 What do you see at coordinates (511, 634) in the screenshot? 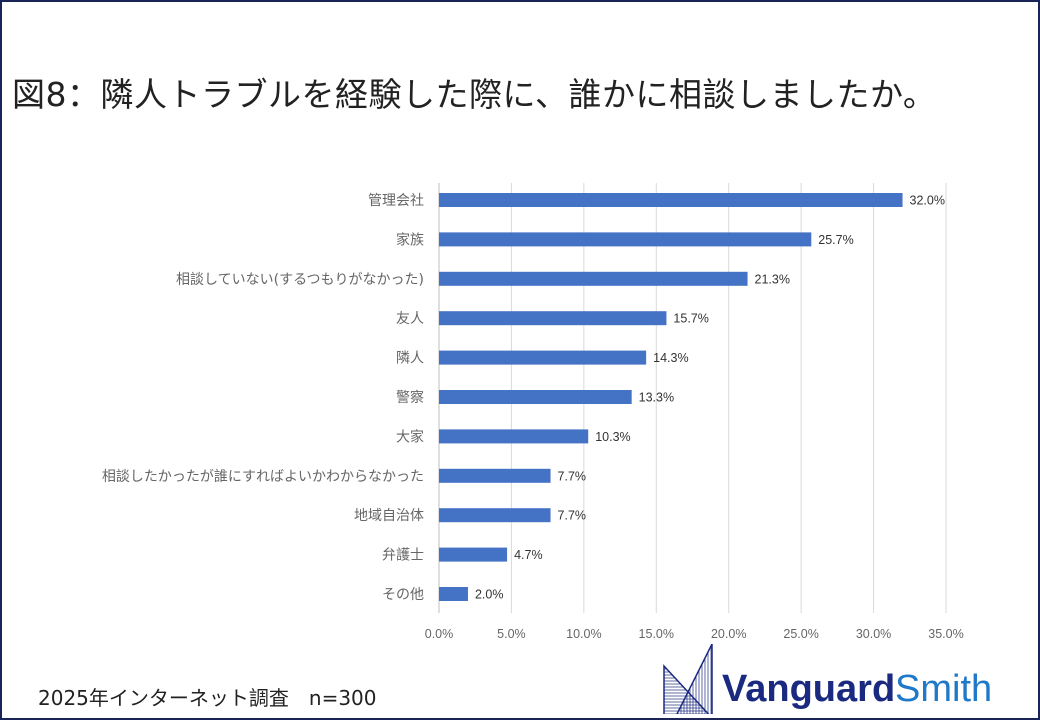
I see `x-tick-label: 5.0%` at bounding box center [511, 634].